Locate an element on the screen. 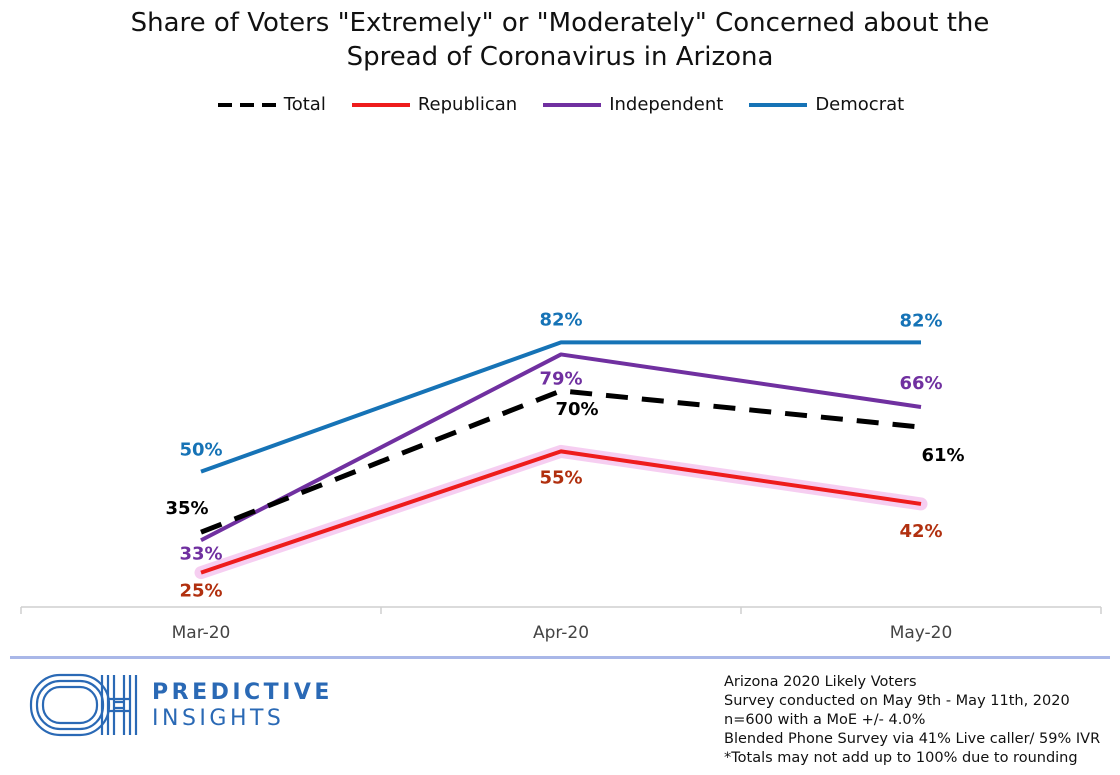 This screenshot has width=1120, height=775. data-label-republican-mar-20: 25% is located at coordinates (200, 591).